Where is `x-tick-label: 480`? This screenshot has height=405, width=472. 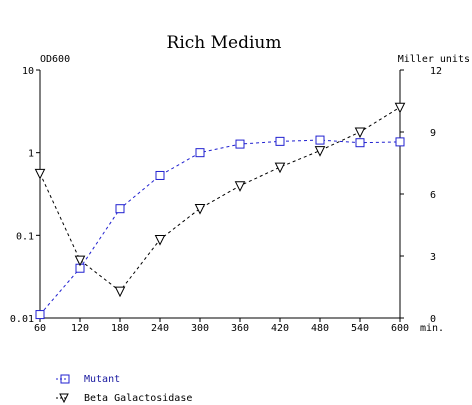
x-tick-label: 480 is located at coordinates (320, 328).